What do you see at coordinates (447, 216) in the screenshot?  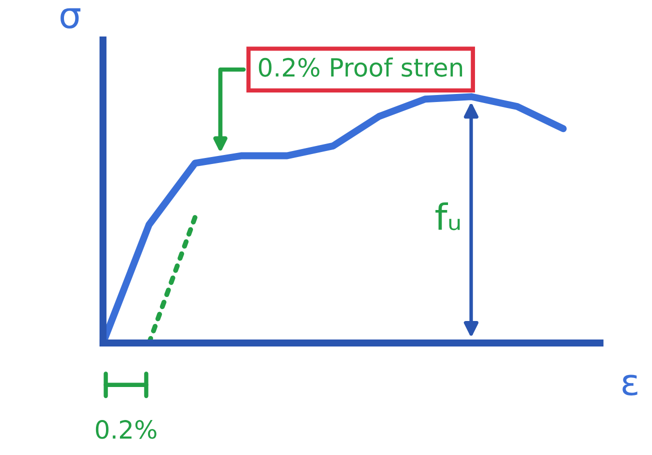 I see `annotation: fᵤ` at bounding box center [447, 216].